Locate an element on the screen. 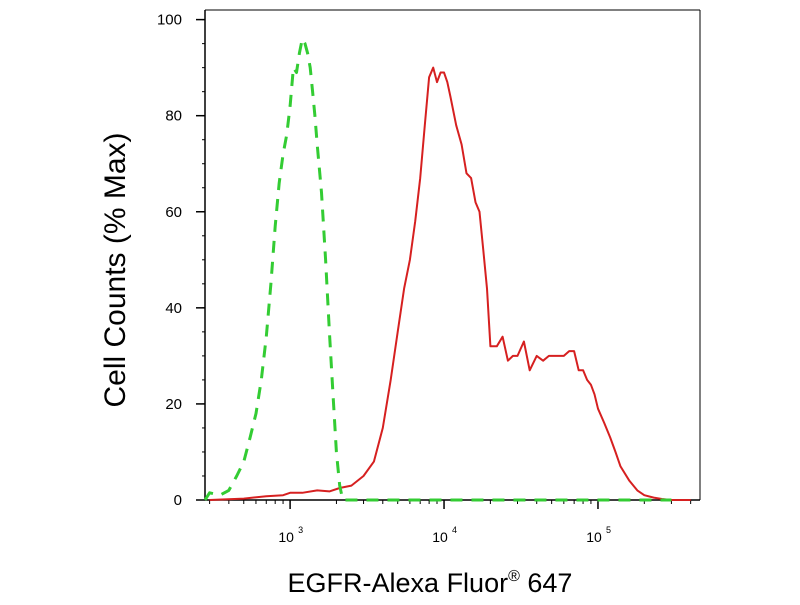 The height and width of the screenshot is (605, 800). y-tick-label: 100 is located at coordinates (169, 20).